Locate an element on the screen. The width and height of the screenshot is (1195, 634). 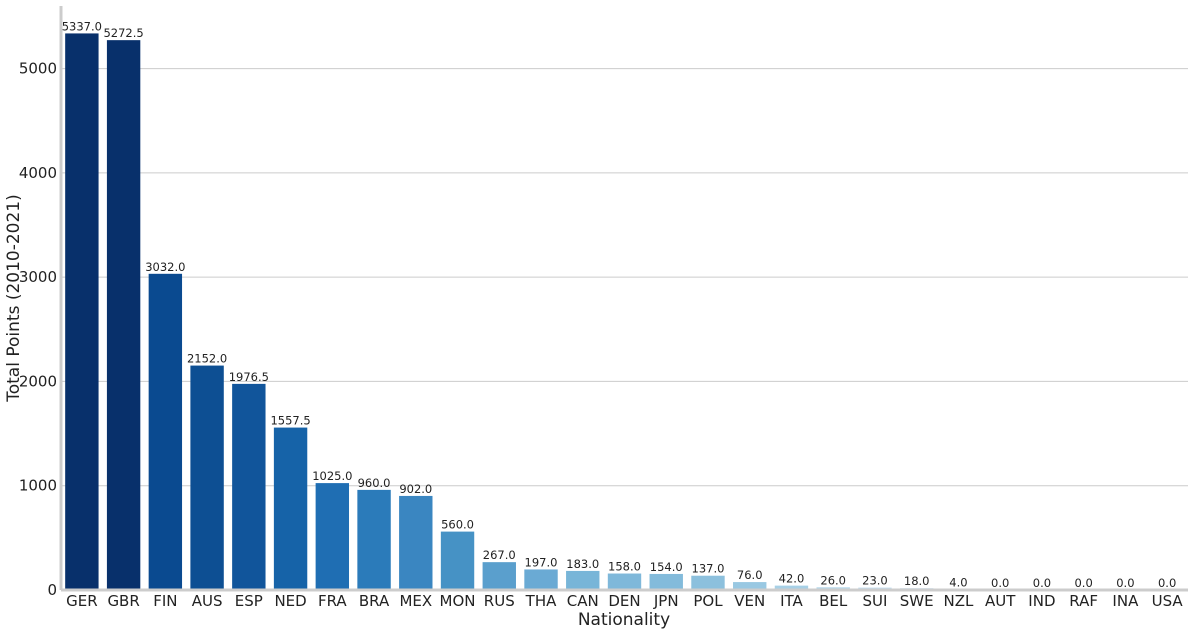
bar-value-label: 1976.5 is located at coordinates (249, 377).